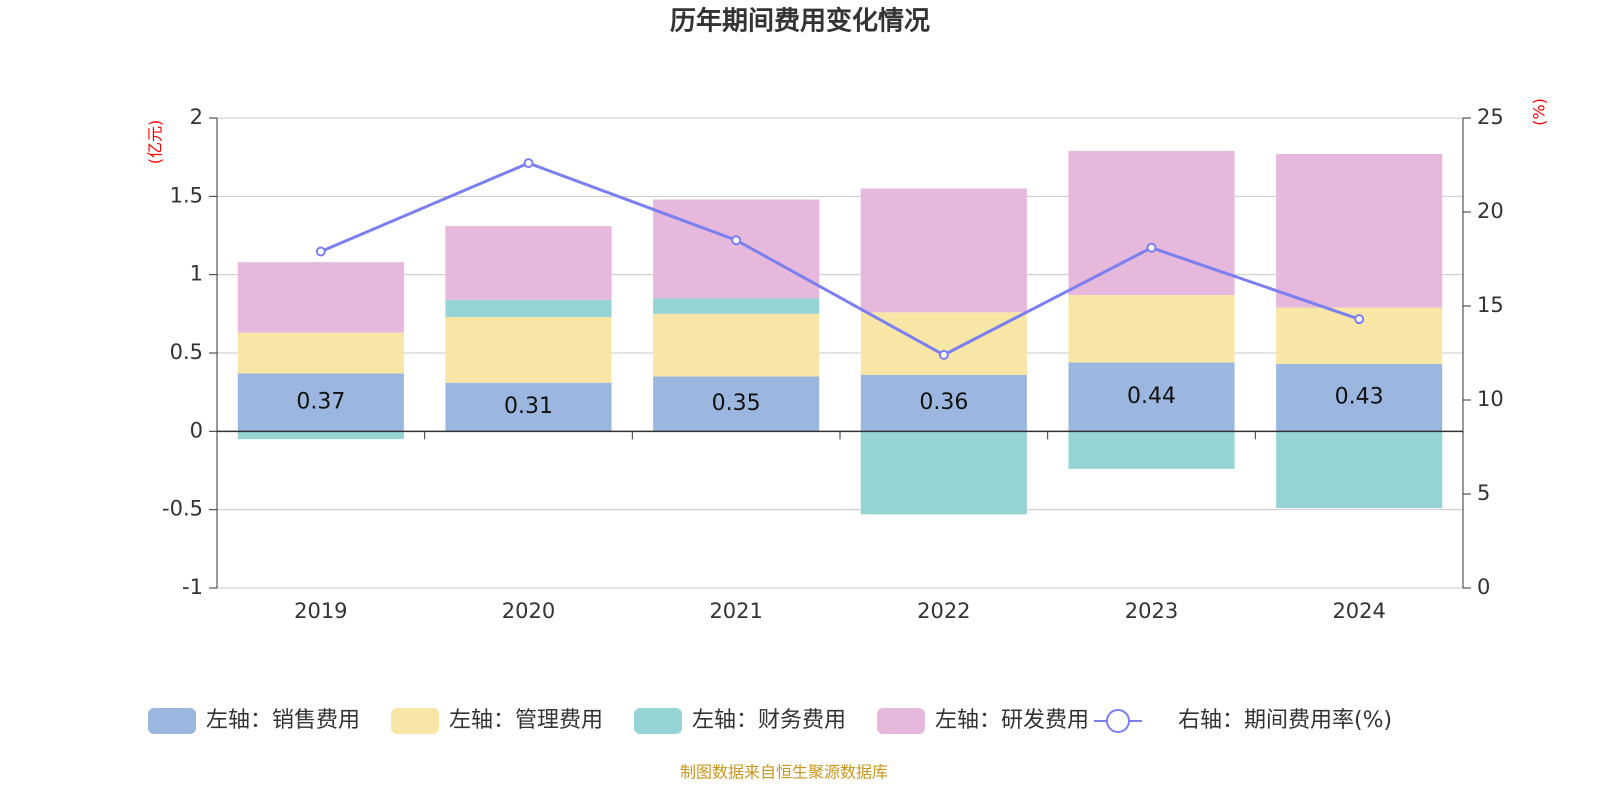  Describe the element at coordinates (943, 611) in the screenshot. I see `category-label: 2022` at that location.